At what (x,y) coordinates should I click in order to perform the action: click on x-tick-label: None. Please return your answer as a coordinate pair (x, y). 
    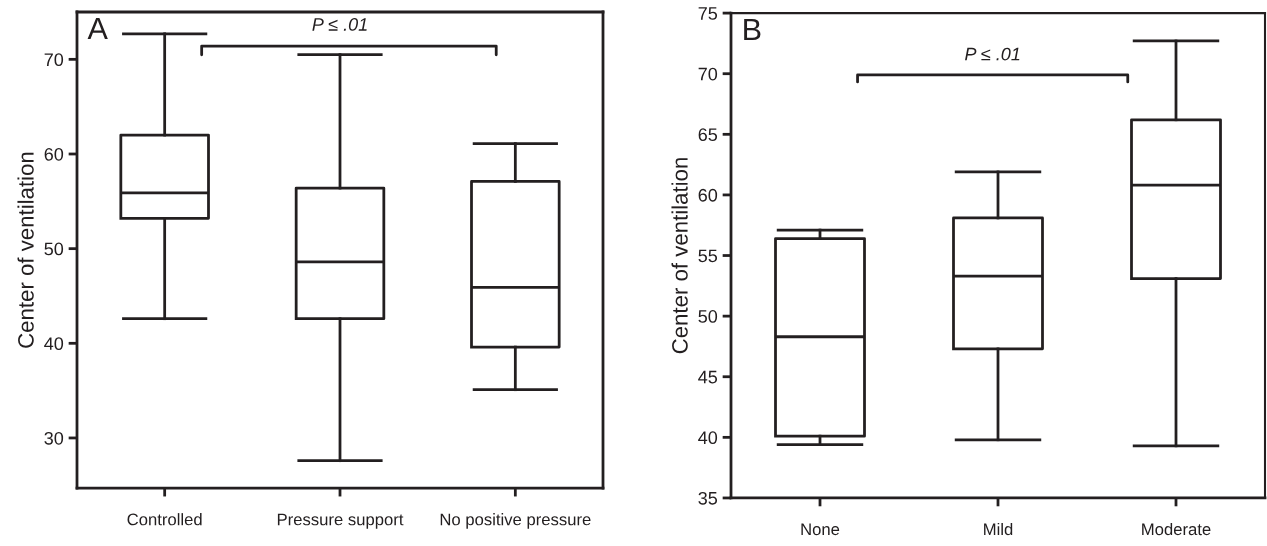
    Looking at the image, I should click on (820, 529).